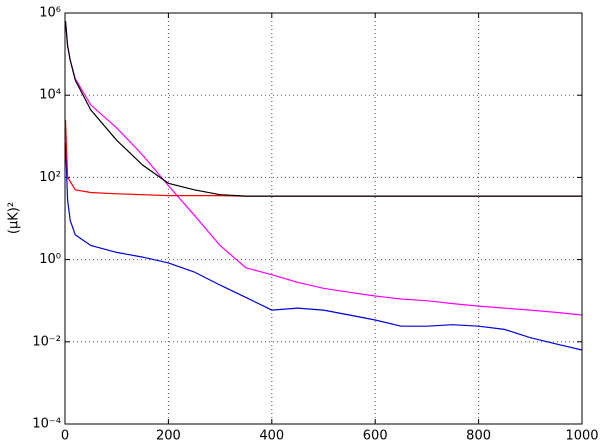 This screenshot has width=600, height=445. What do you see at coordinates (50, 177) in the screenshot?
I see `y-tick-label: 10²` at bounding box center [50, 177].